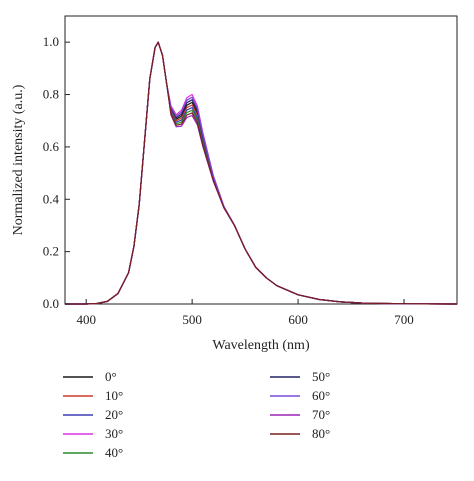 The width and height of the screenshot is (474, 481). Describe the element at coordinates (114, 395) in the screenshot. I see `legend-label: 10°` at that location.